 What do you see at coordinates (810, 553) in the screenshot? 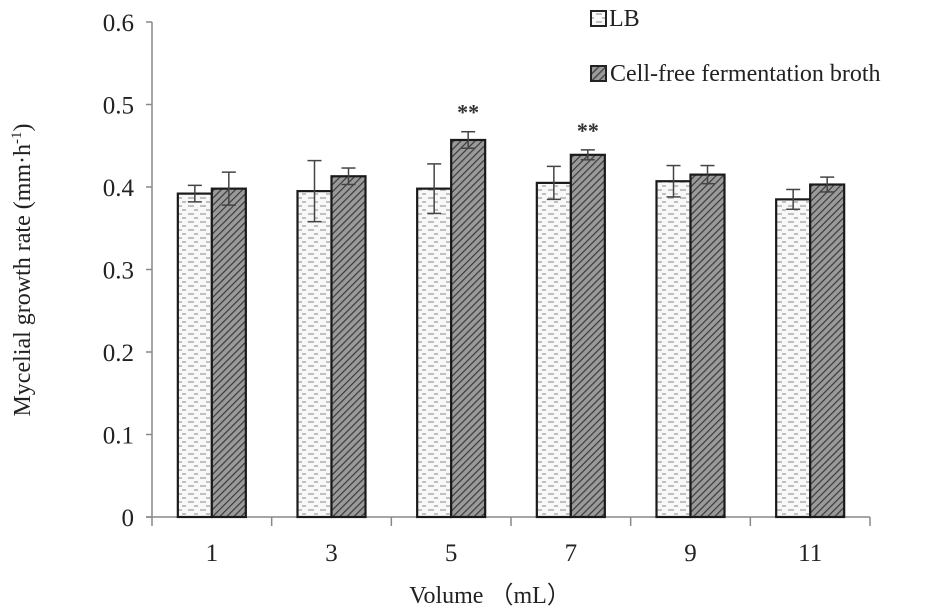
I see `x-tick-label: 11` at bounding box center [810, 553].